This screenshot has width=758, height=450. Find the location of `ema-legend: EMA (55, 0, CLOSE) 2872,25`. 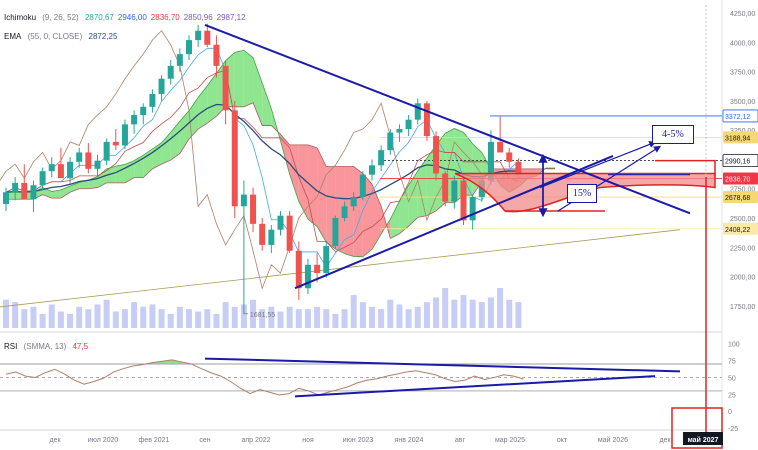

ema-legend: EMA (55, 0, CLOSE) 2872,25 is located at coordinates (62, 36).